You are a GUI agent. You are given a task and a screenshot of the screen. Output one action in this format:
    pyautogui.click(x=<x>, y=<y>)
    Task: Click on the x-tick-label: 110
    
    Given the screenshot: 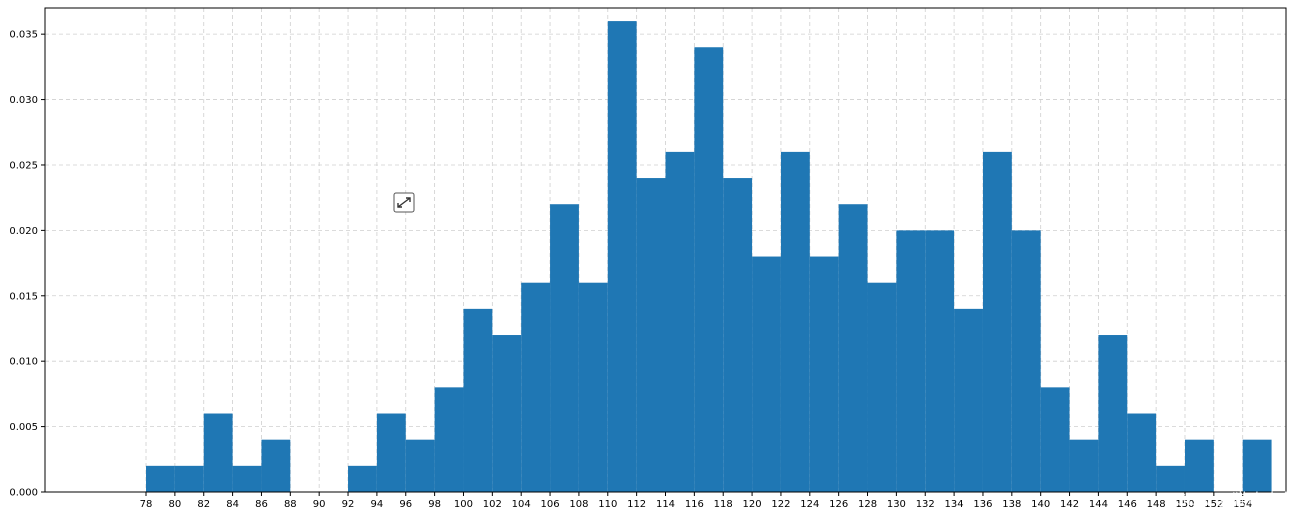 What is the action you would take?
    pyautogui.click(x=607, y=504)
    